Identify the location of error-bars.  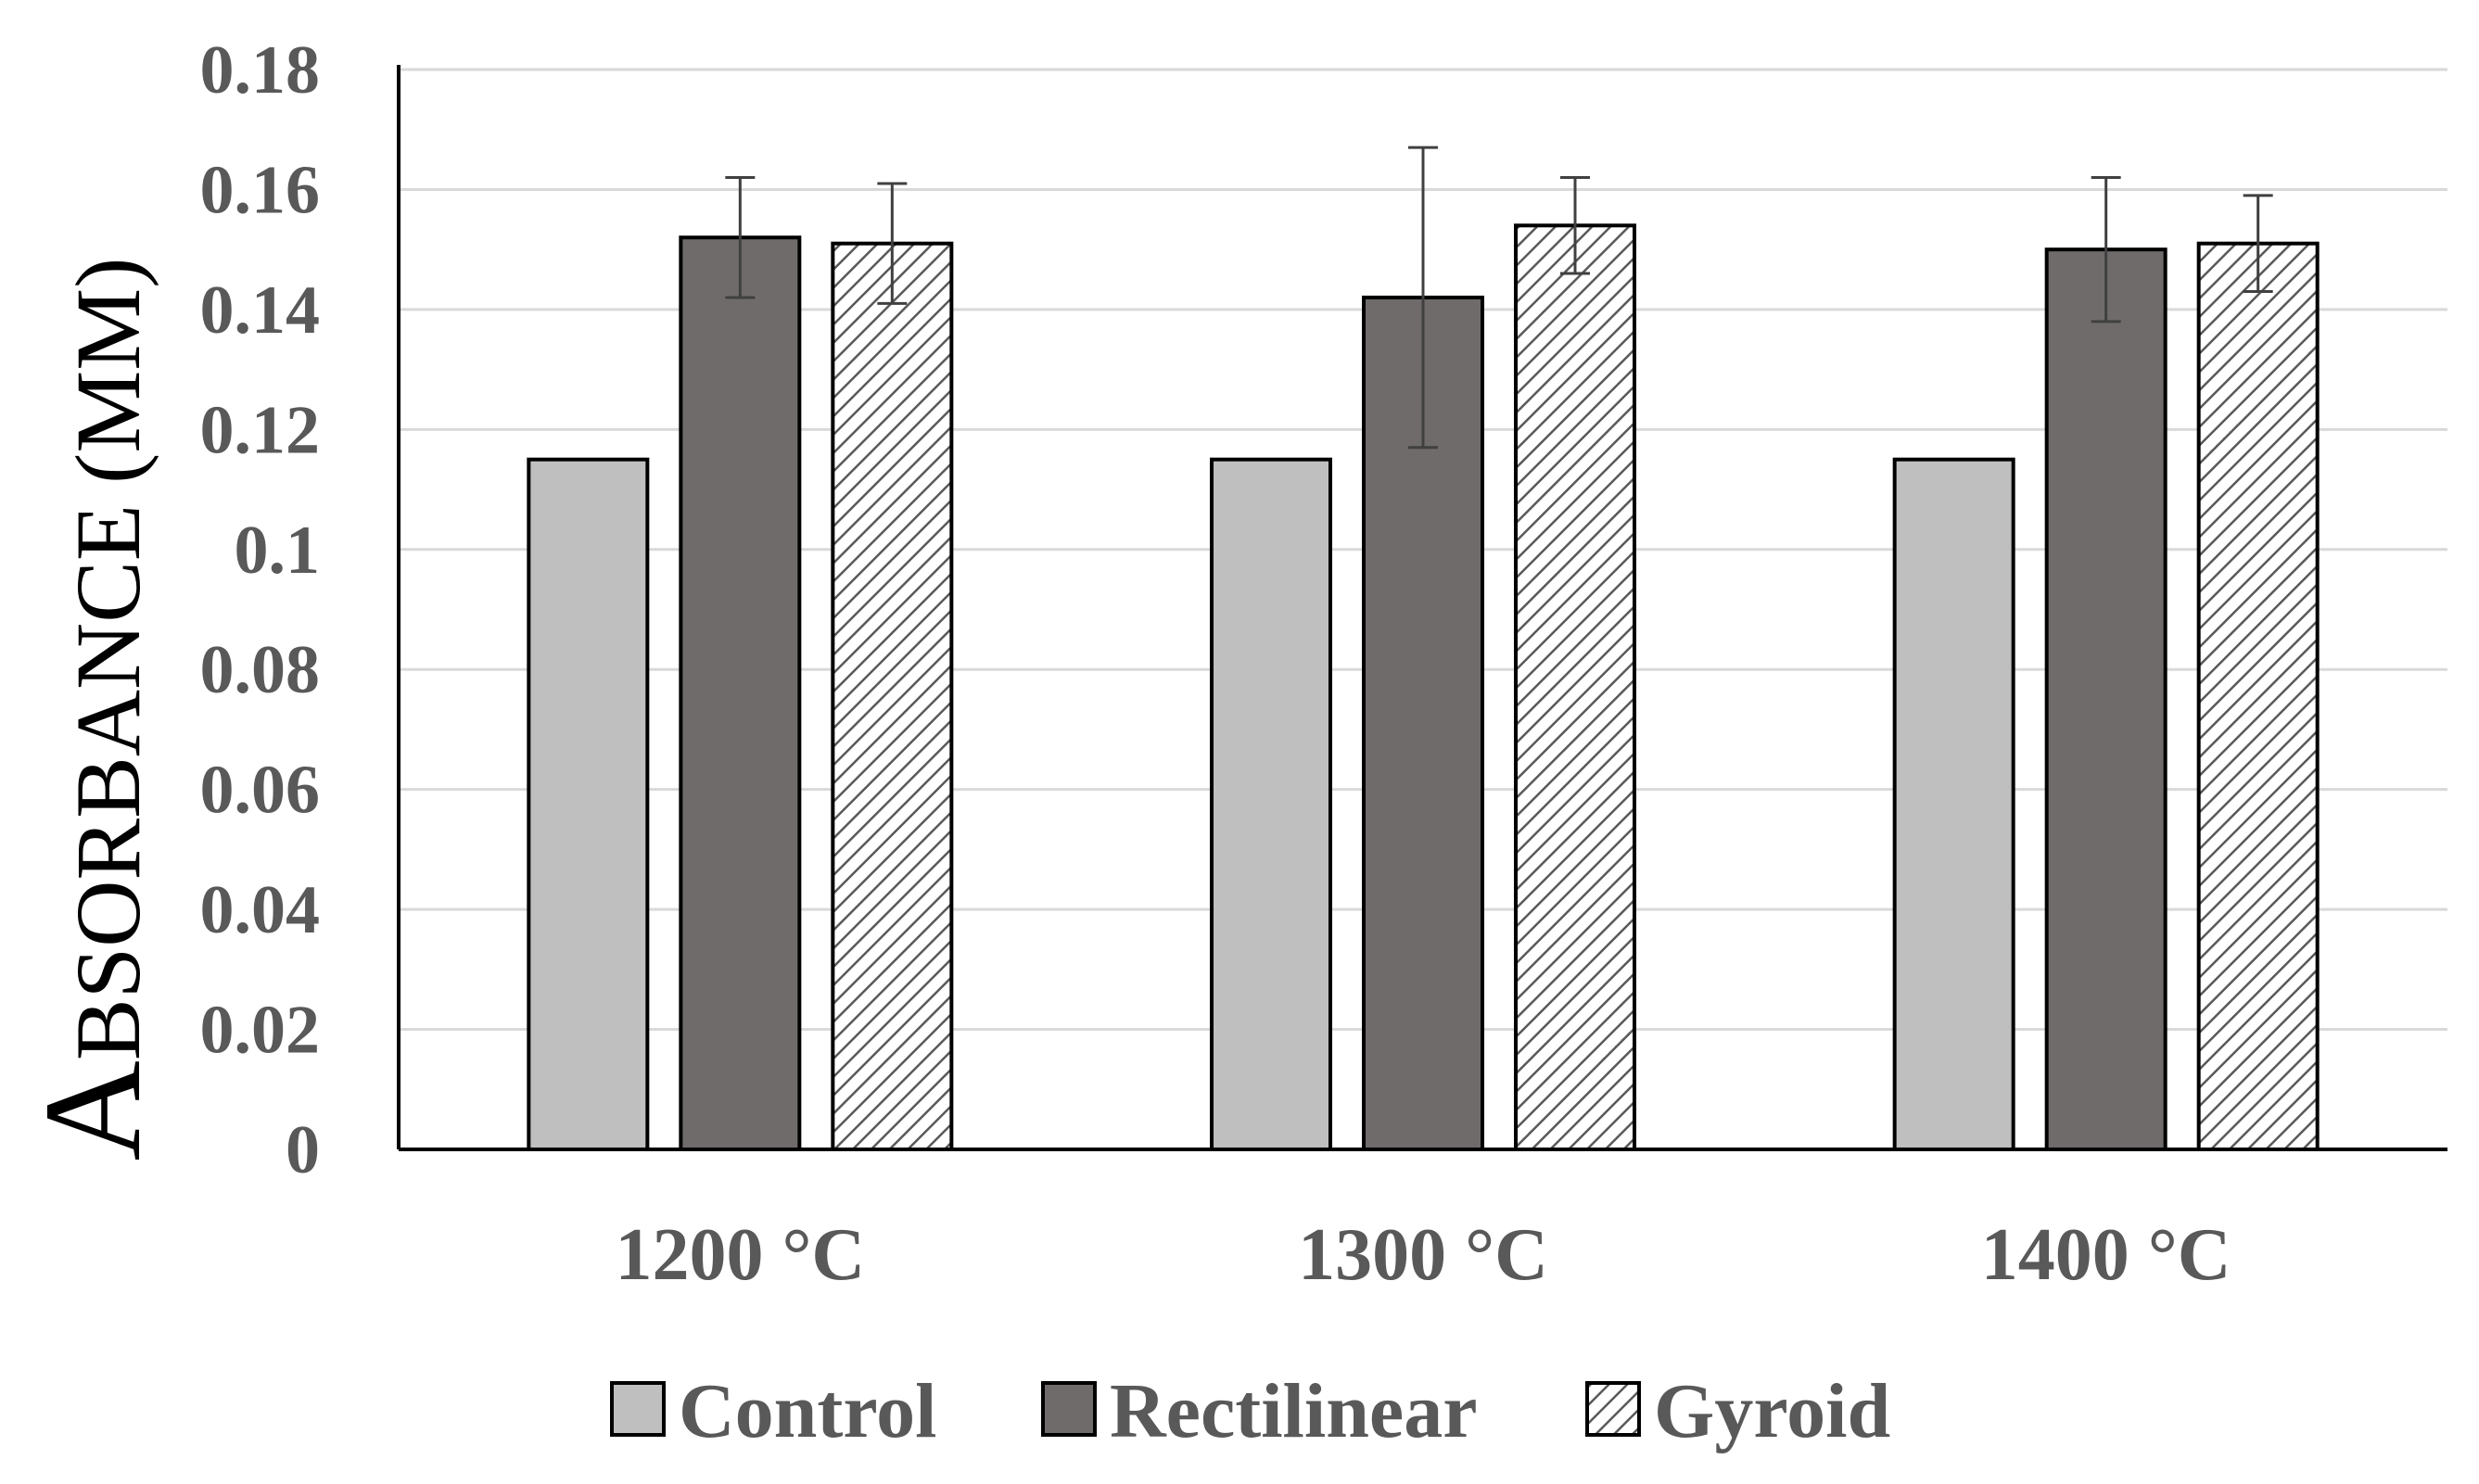
(1499, 298).